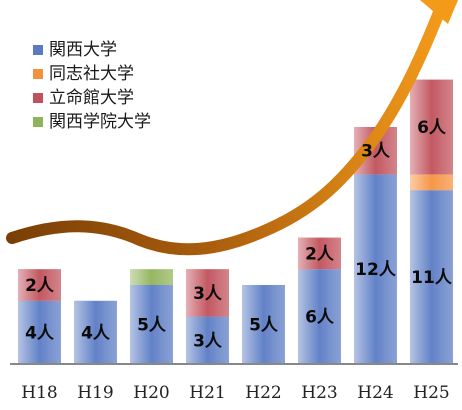  I want to click on legend-swatch-kwansei, so click(38, 122).